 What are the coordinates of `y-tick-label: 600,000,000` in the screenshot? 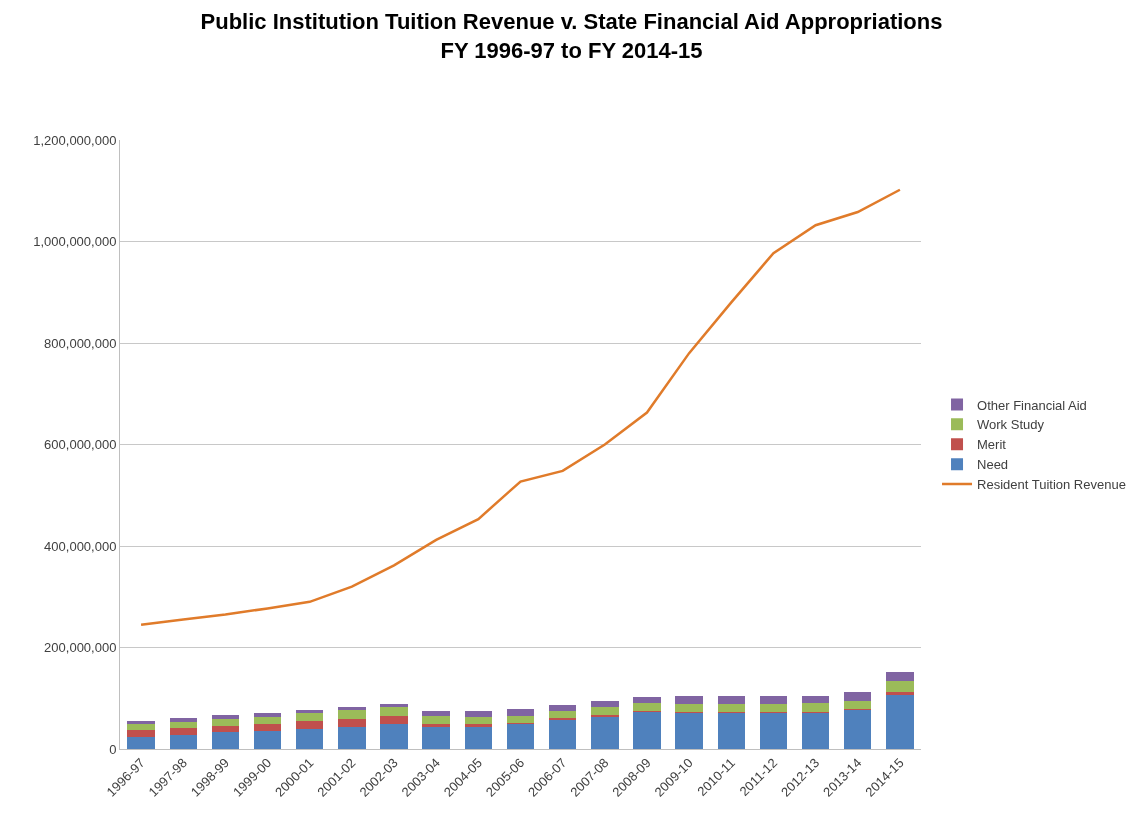 It's located at (80, 445).